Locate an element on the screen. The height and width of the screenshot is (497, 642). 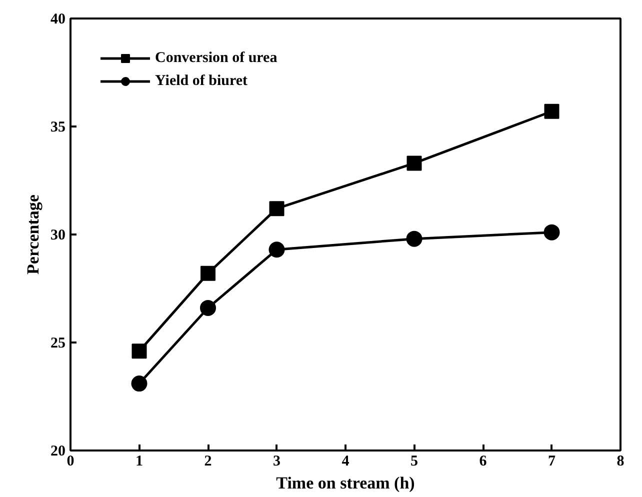
legend-label: Yield of biuret is located at coordinates (201, 81).